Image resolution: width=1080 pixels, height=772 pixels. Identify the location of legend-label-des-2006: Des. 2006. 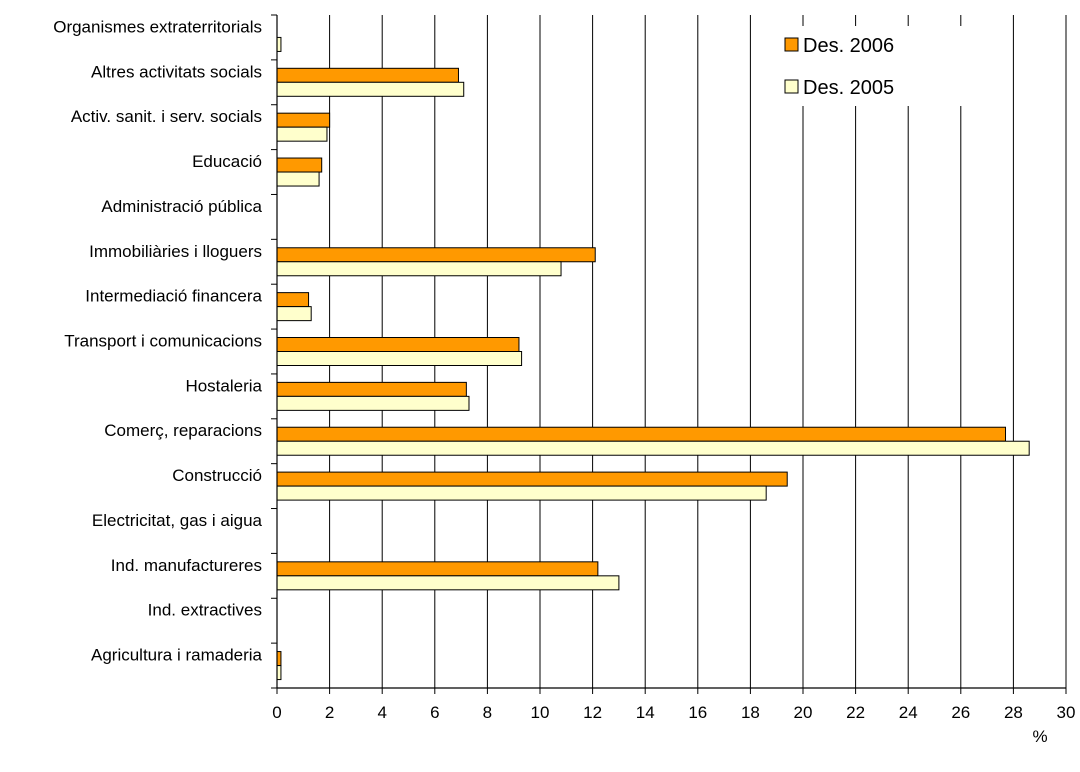
(848, 46).